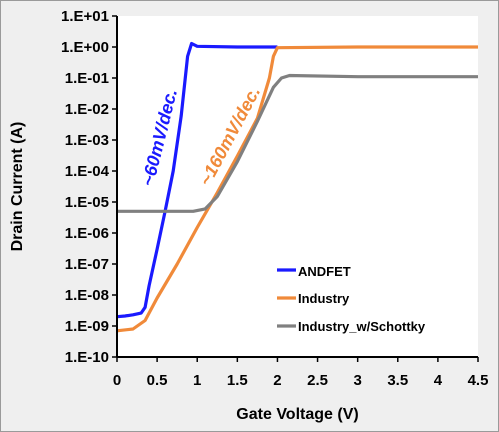  What do you see at coordinates (237, 380) in the screenshot?
I see `x-tick-label: 1.5` at bounding box center [237, 380].